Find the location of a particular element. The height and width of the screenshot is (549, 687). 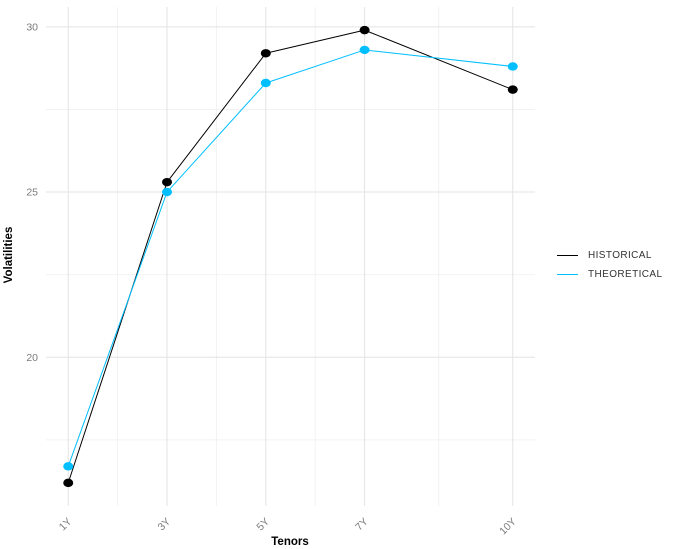

data-point-theoretical-5y is located at coordinates (265, 83).